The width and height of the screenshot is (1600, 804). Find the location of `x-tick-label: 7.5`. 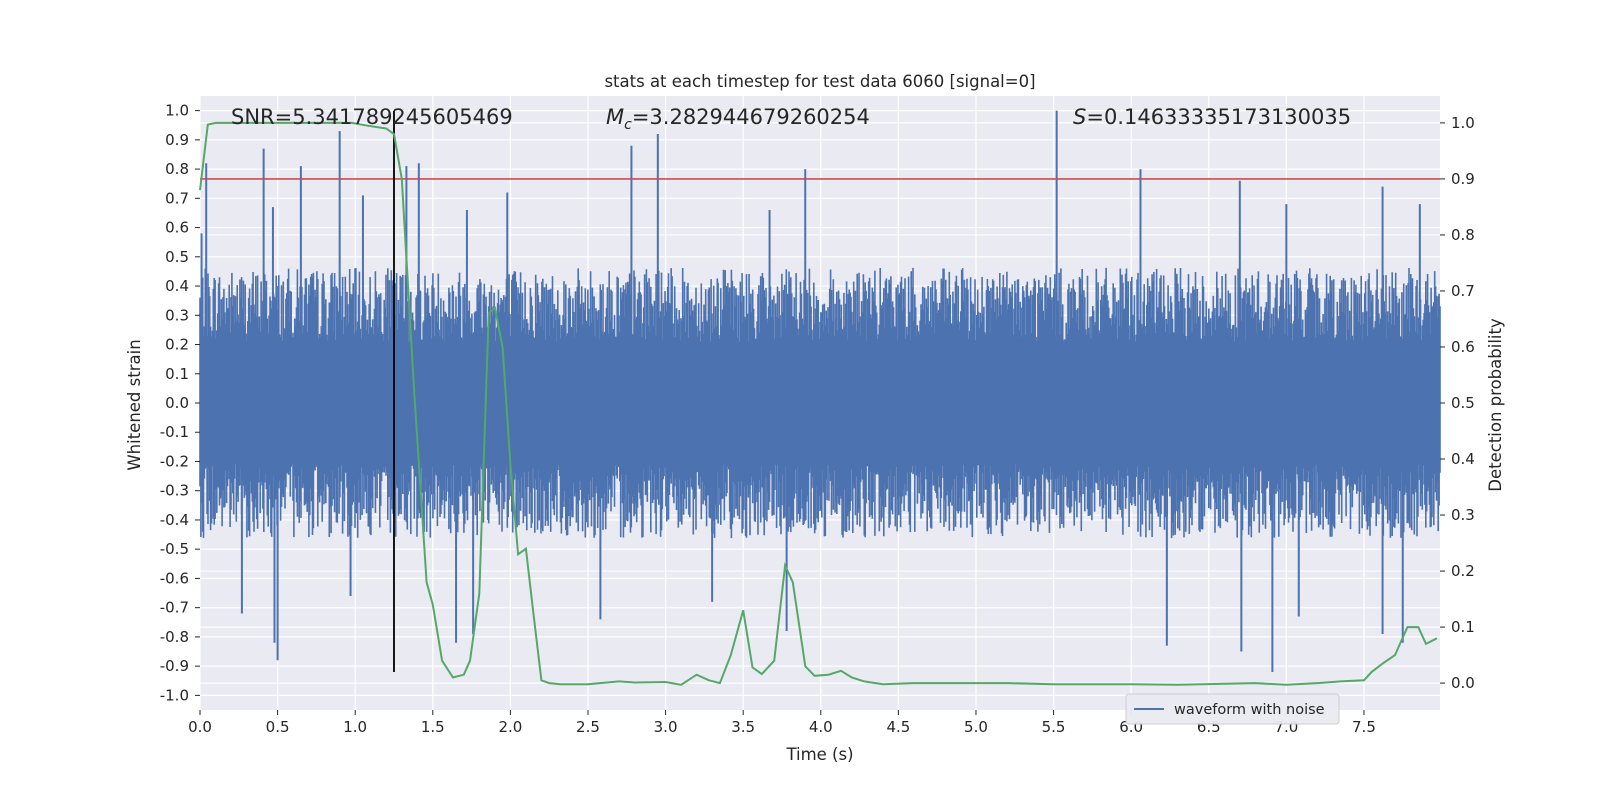

x-tick-label: 7.5 is located at coordinates (1364, 727).